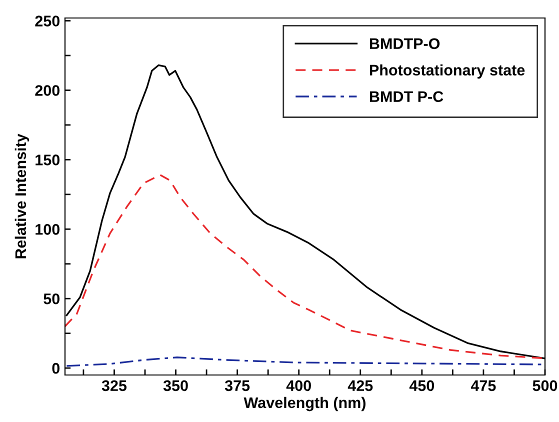 This screenshot has width=559, height=422. I want to click on x-tick-label: 375, so click(237, 386).